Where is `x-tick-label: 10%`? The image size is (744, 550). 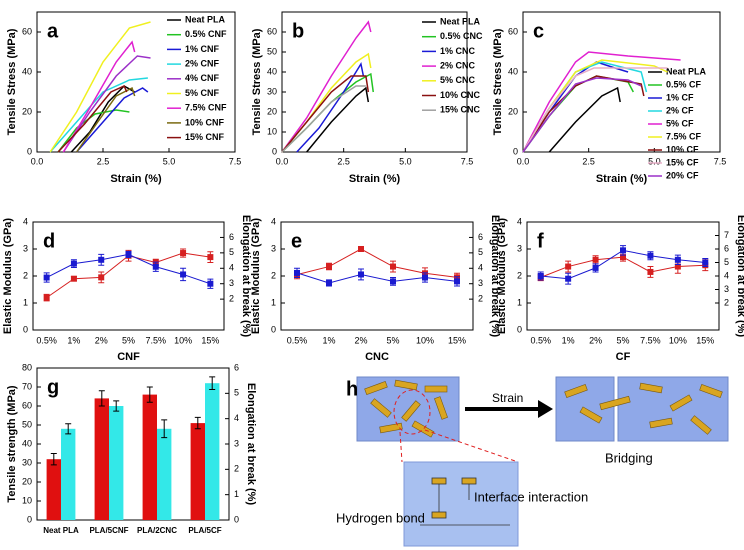
x-tick-label: 10% is located at coordinates (678, 340).